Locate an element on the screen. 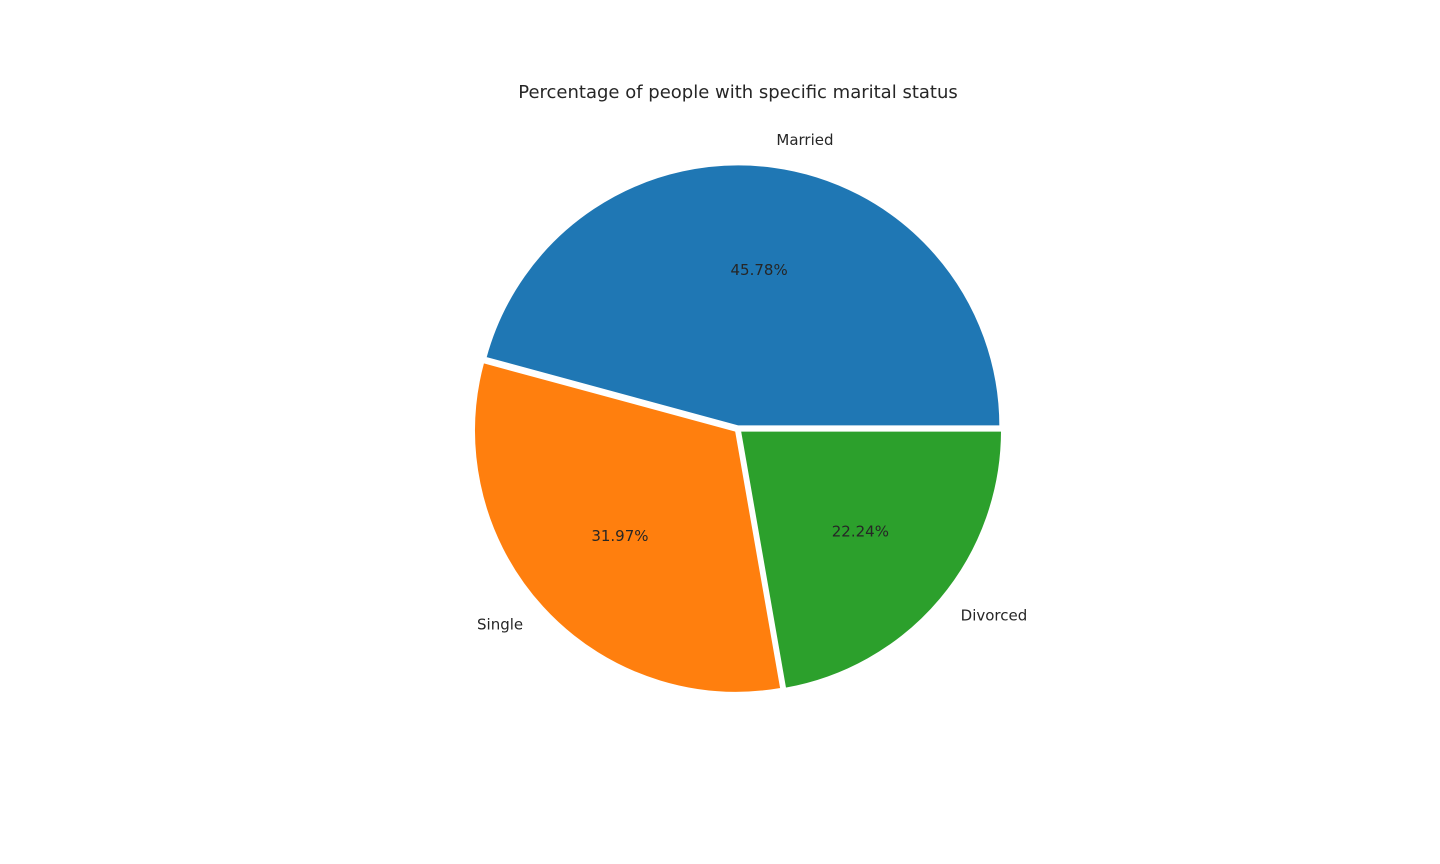 The width and height of the screenshot is (1440, 864). slice-label-single: Single is located at coordinates (500, 625).